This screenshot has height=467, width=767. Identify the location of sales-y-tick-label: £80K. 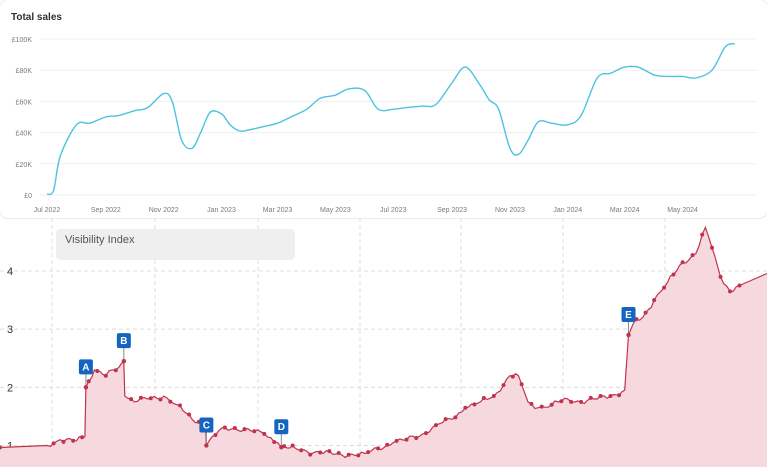
(24, 71).